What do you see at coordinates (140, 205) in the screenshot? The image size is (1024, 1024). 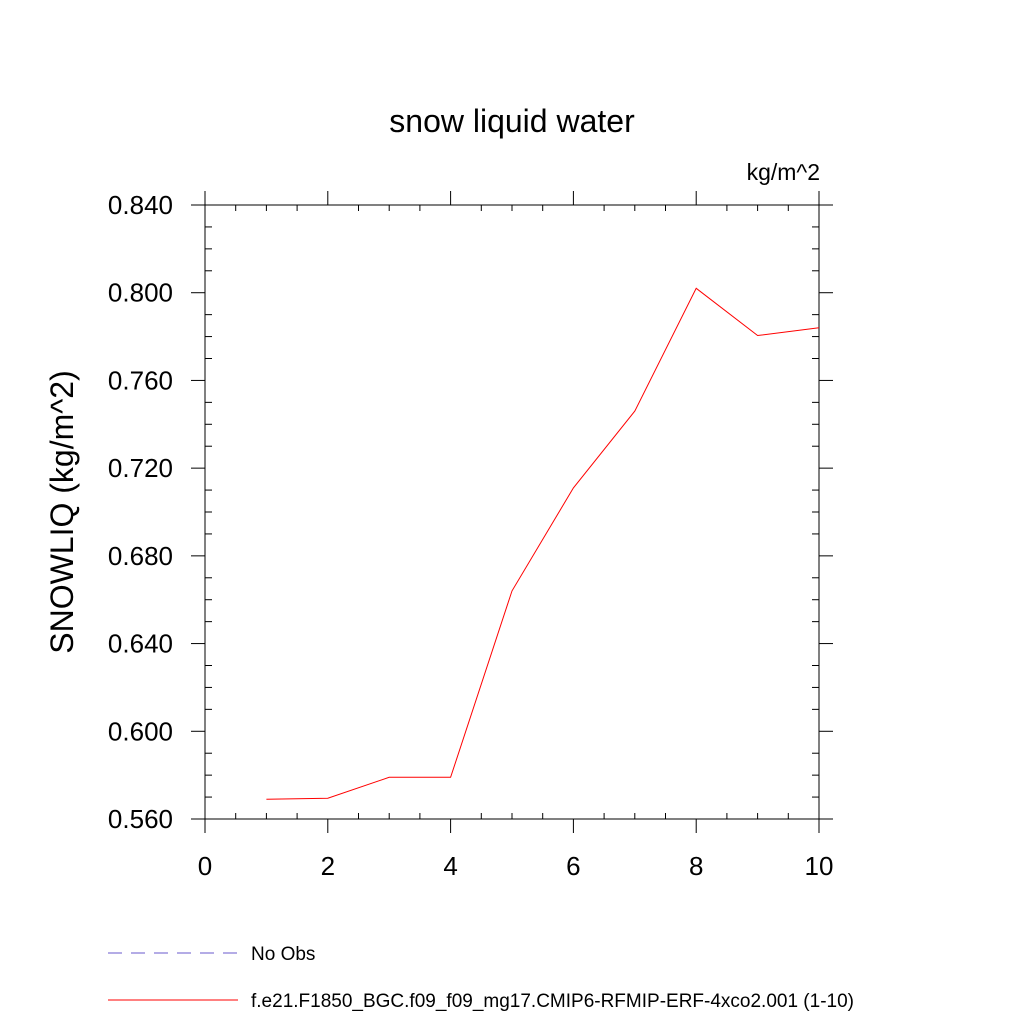 I see `y-tick-label: 0.840` at bounding box center [140, 205].